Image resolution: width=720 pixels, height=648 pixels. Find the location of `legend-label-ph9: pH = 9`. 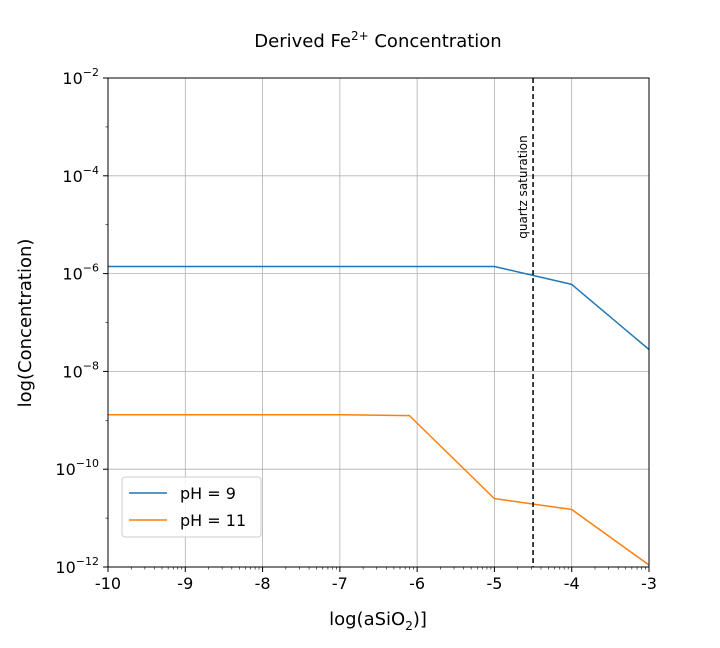

legend-label-ph9: pH = 9 is located at coordinates (208, 493).